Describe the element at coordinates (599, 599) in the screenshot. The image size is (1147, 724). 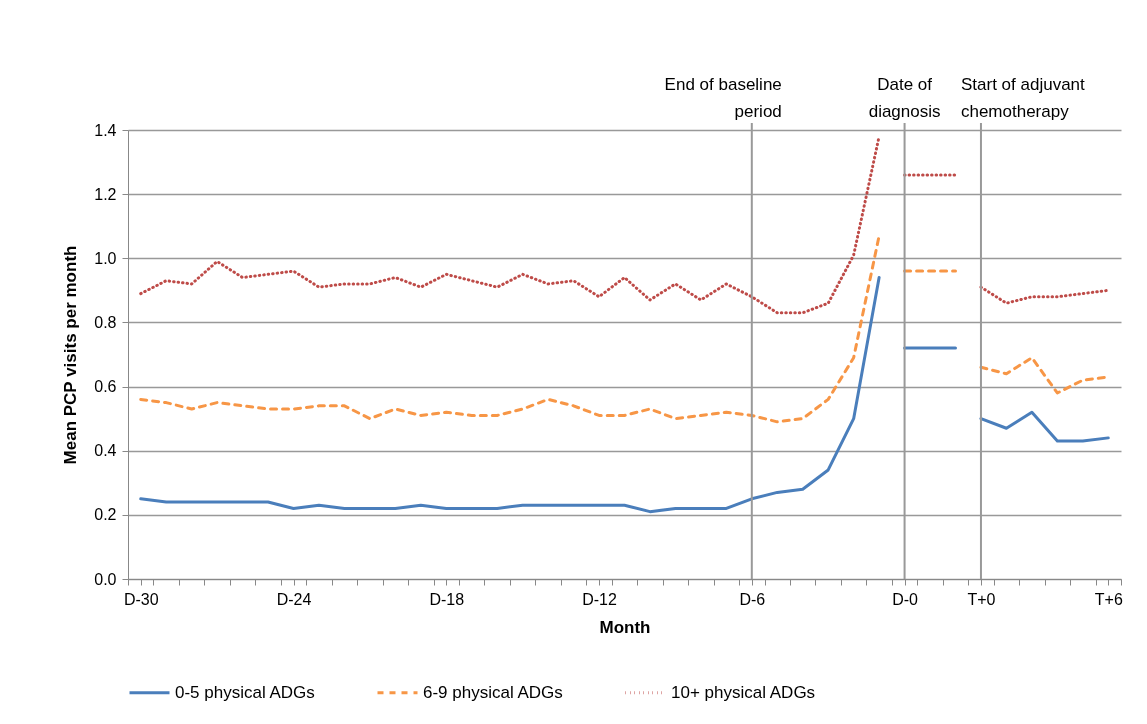
I see `x-tick-label: D-12` at that location.